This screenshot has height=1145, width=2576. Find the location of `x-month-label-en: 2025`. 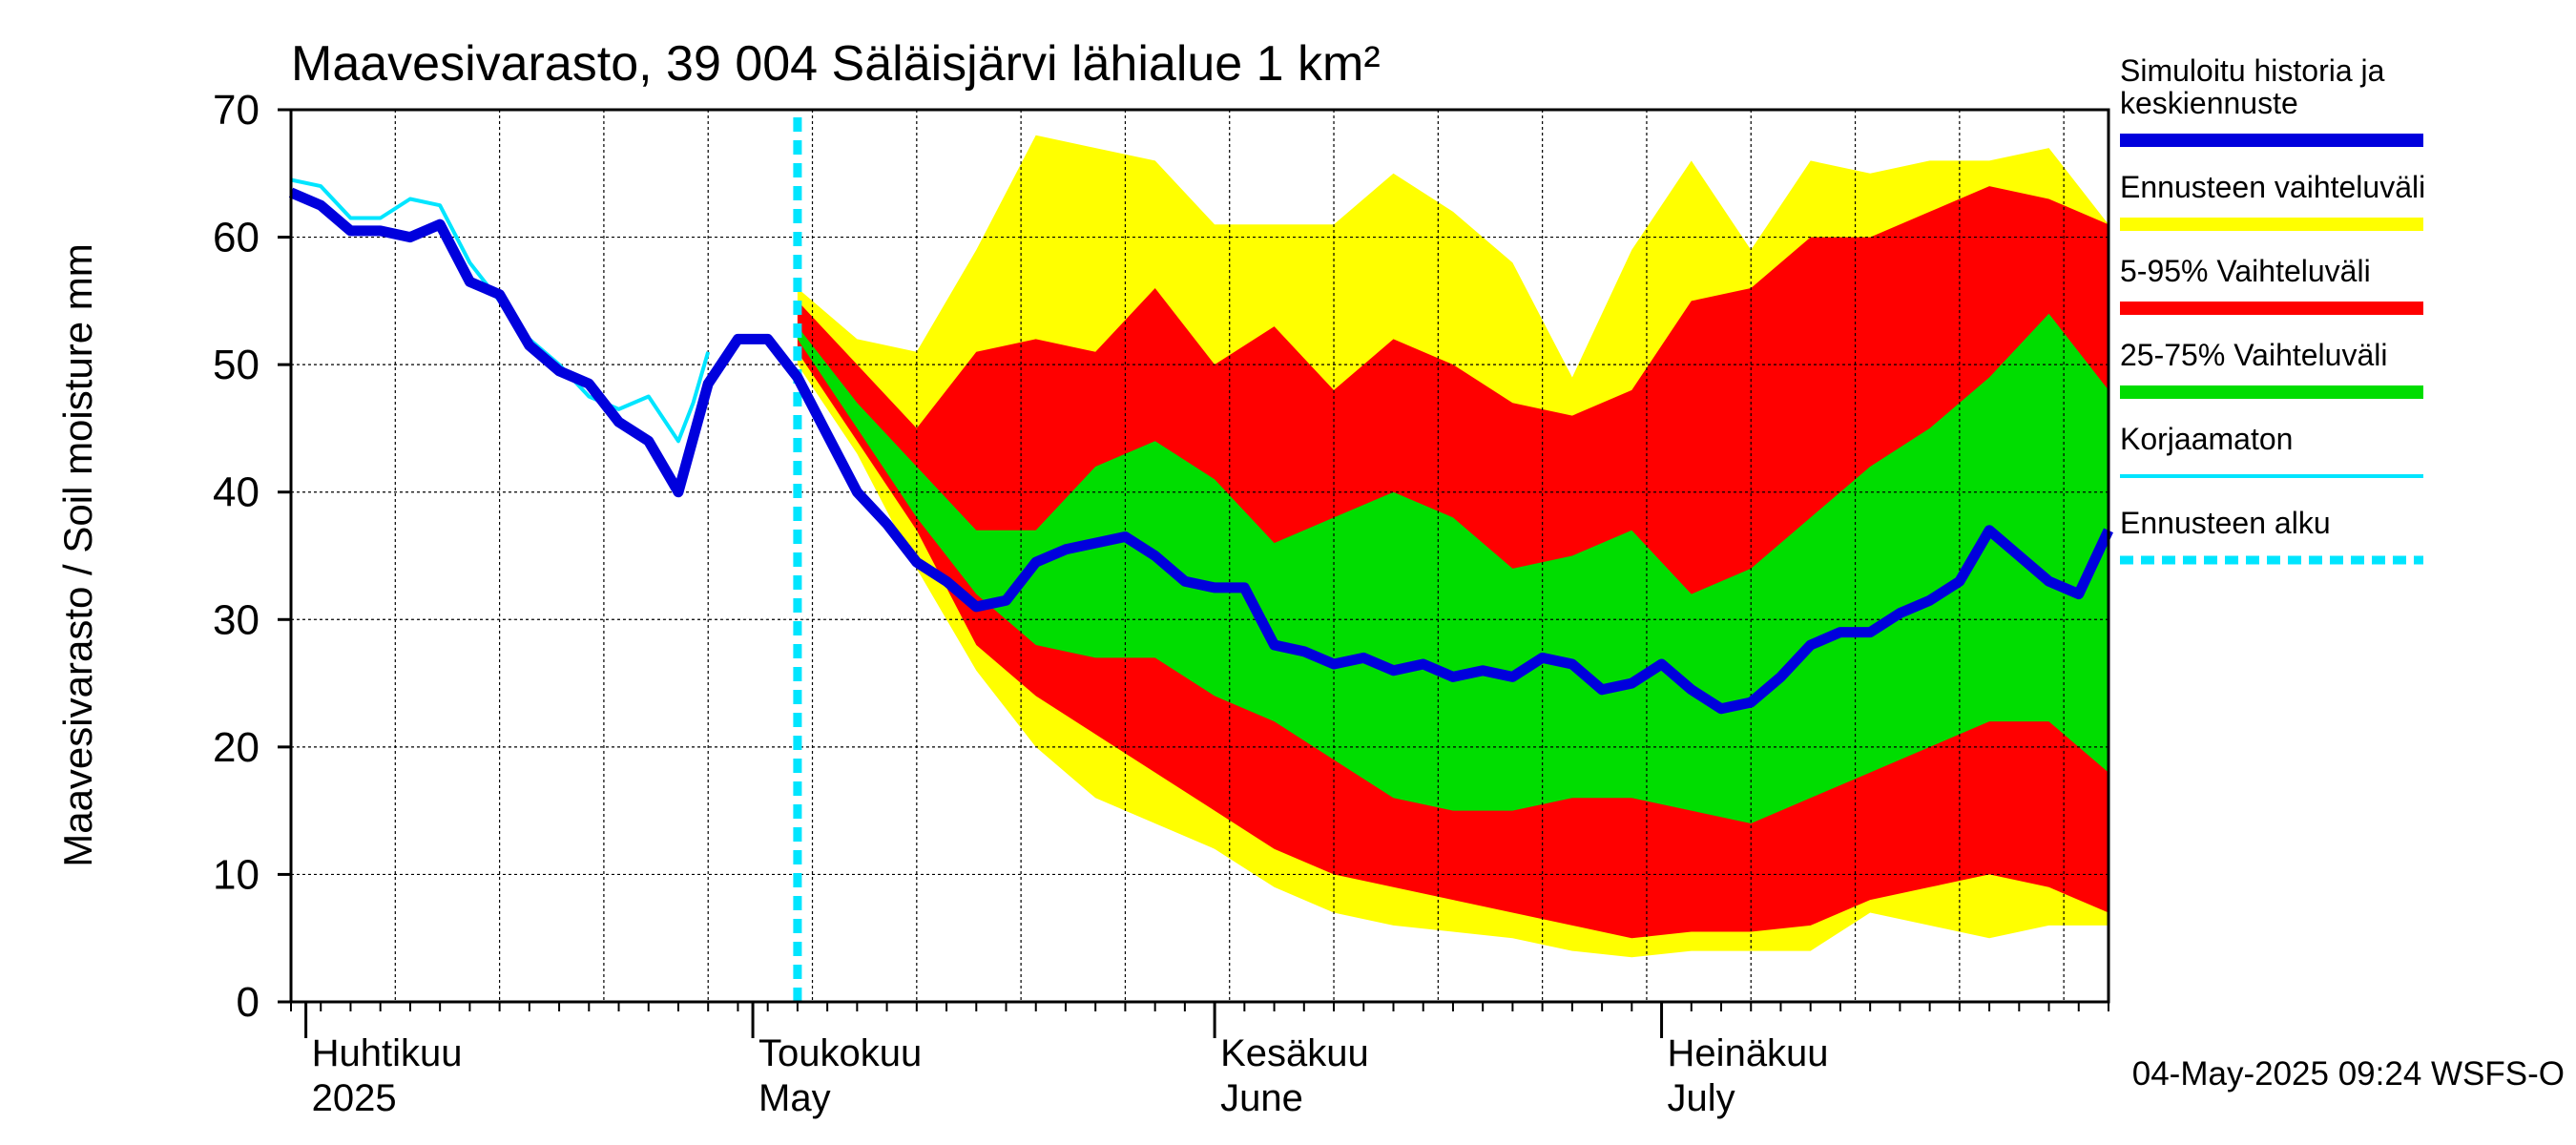

x-month-label-en: 2025 is located at coordinates (354, 1098).